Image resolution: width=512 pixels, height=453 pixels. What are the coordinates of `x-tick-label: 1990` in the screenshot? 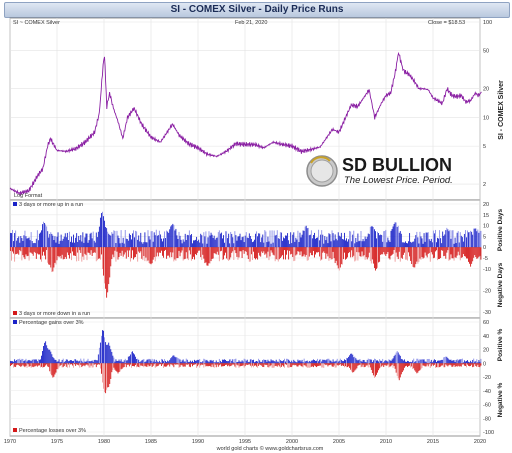 It's located at (198, 442).